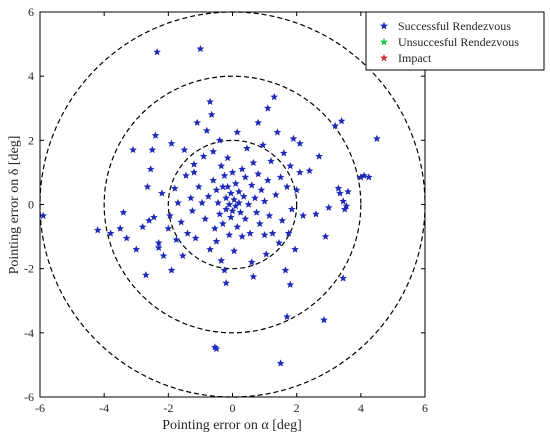  What do you see at coordinates (361, 408) in the screenshot?
I see `x-tick-label: 4` at bounding box center [361, 408].